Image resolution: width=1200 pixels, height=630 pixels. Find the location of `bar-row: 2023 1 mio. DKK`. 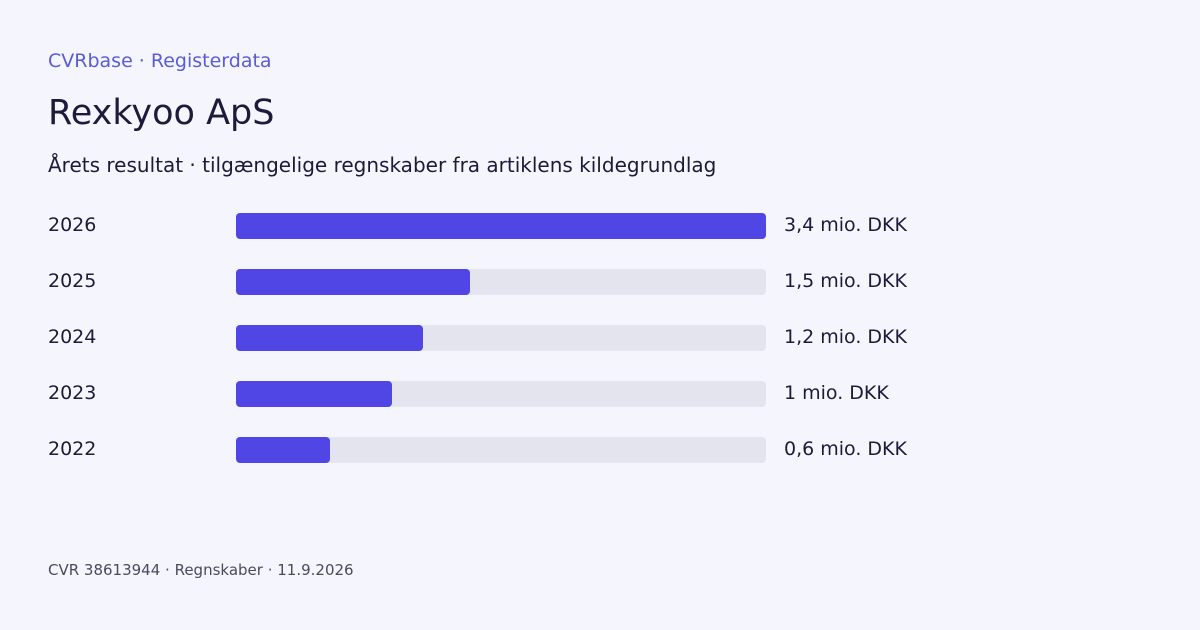

bar-row: 2023 1 mio. DKK is located at coordinates (600, 394).